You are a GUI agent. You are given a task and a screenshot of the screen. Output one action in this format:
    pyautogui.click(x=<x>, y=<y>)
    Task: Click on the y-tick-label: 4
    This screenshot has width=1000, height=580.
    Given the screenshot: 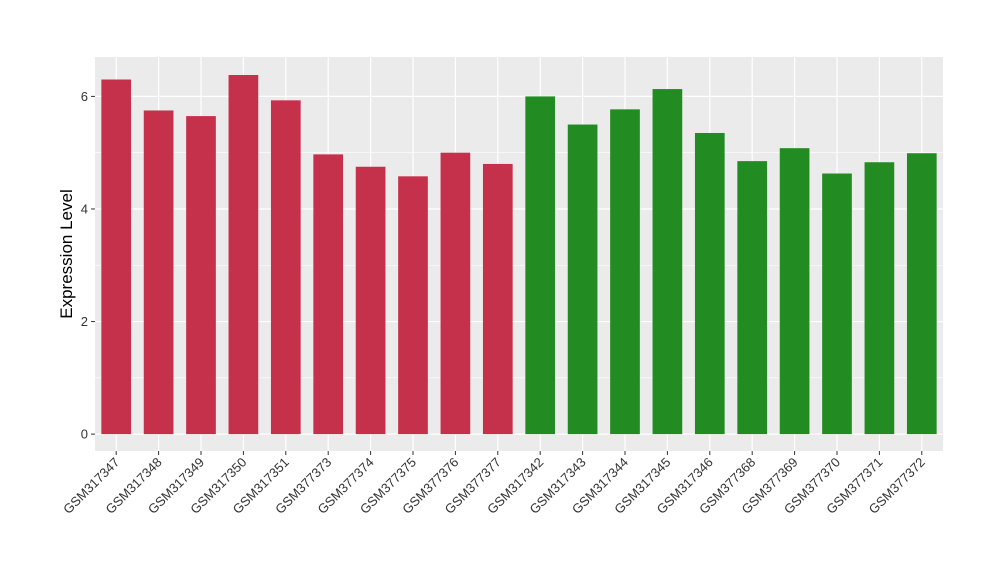 What is the action you would take?
    pyautogui.click(x=84, y=208)
    